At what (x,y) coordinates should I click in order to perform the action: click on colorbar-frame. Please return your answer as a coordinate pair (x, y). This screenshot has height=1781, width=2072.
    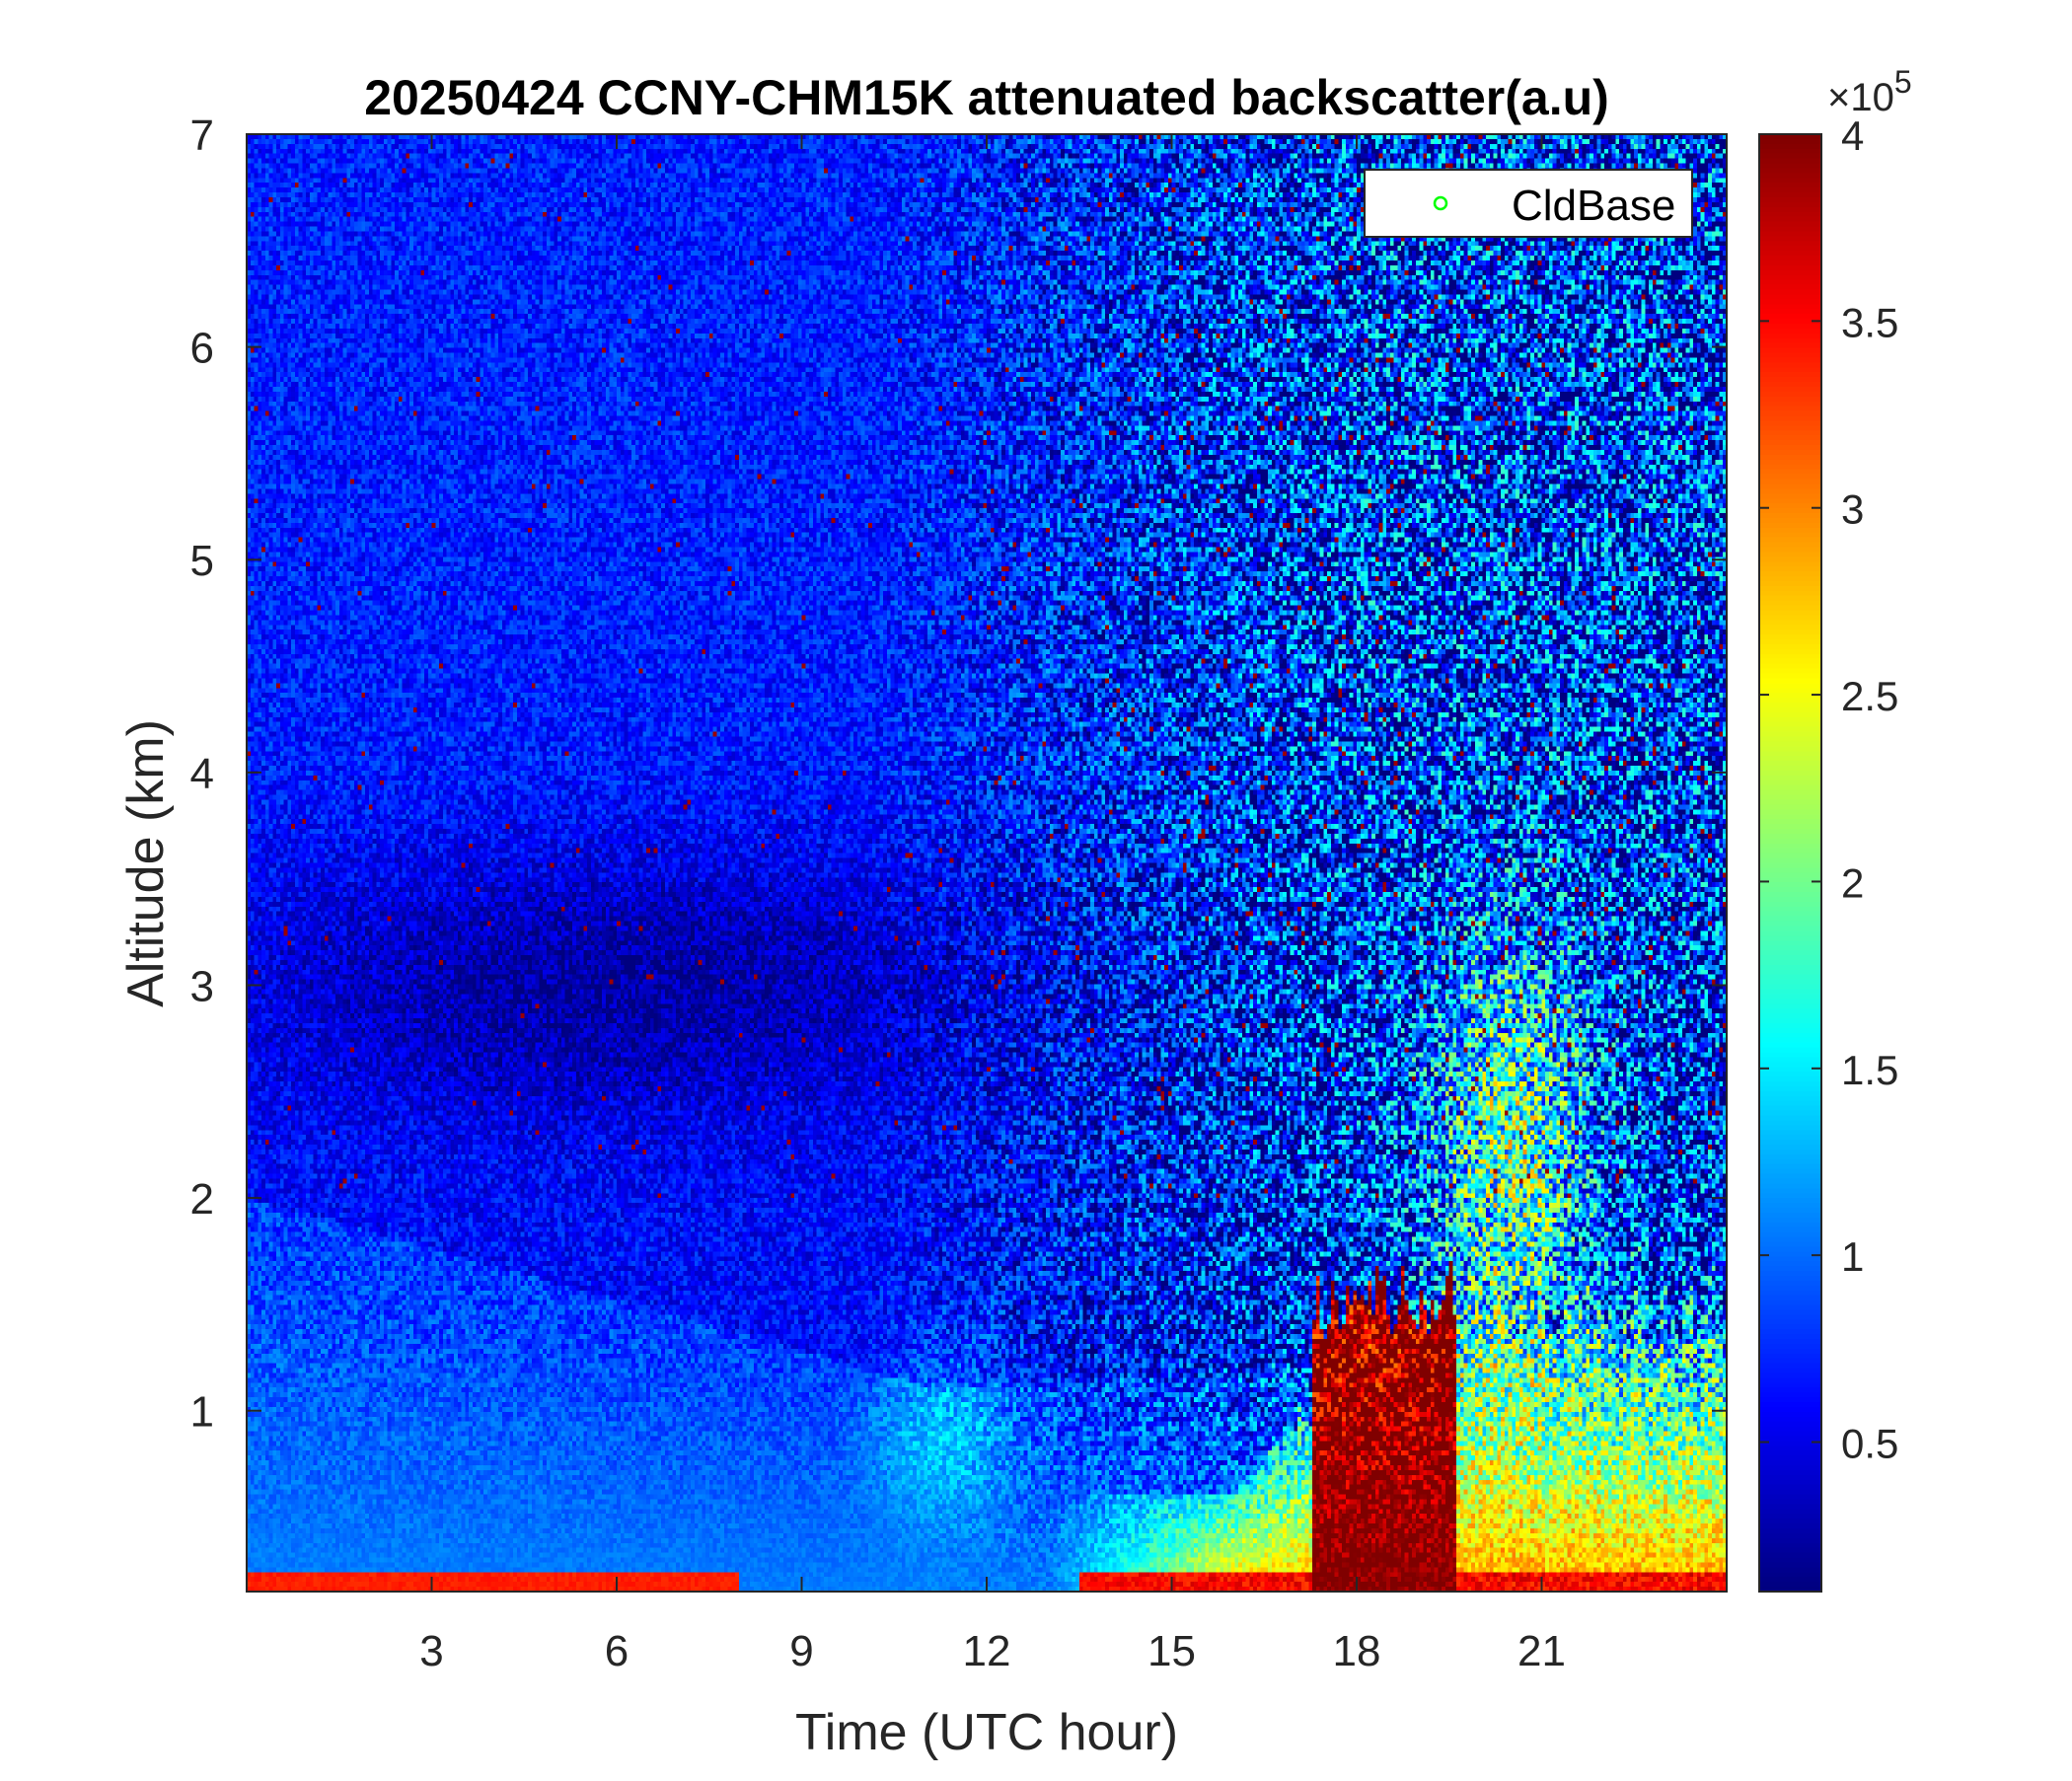
    Looking at the image, I should click on (1790, 863).